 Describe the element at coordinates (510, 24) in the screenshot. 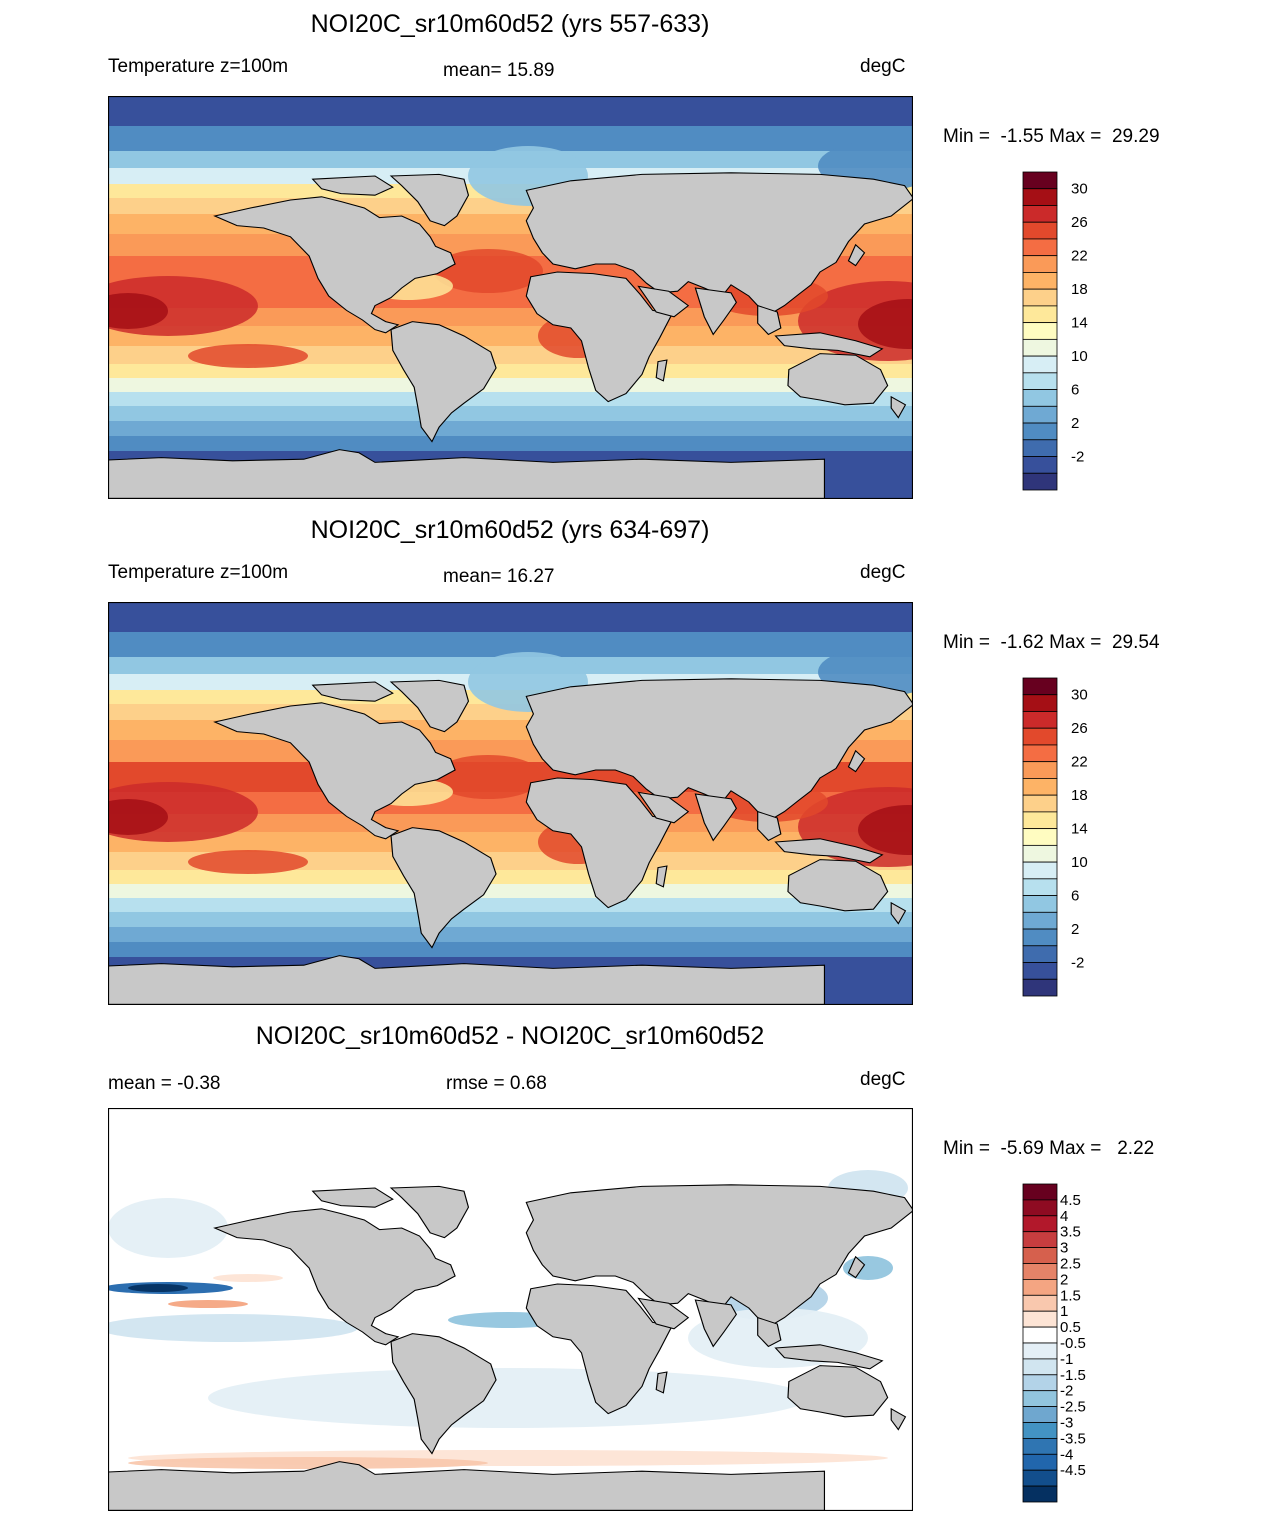

I see `panel-title: NOI20C_sr10m60d52 (yrs 557-633)` at that location.